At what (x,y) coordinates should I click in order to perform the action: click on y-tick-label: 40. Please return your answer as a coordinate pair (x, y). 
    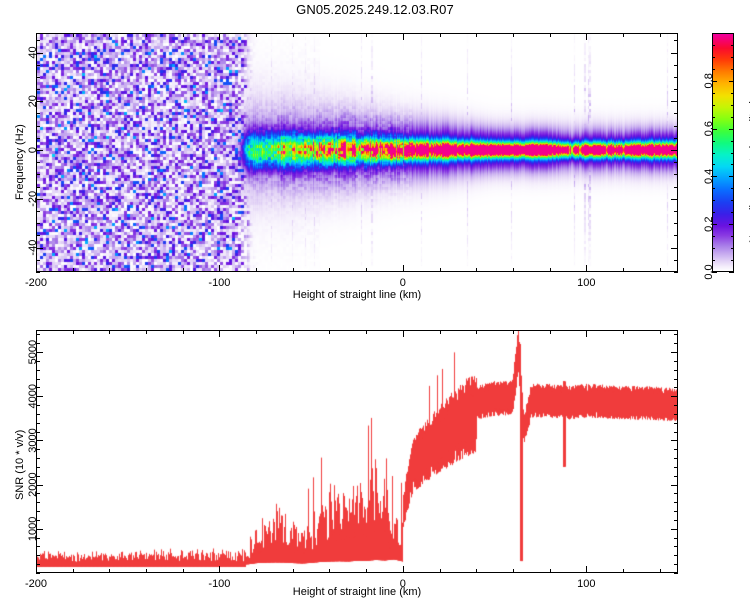
    Looking at the image, I should click on (33, 52).